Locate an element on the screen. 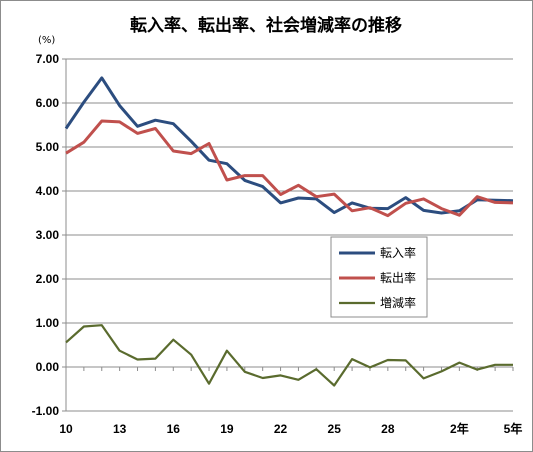 This screenshot has height=452, width=533. y-tick-label: 4.00 is located at coordinates (48, 191).